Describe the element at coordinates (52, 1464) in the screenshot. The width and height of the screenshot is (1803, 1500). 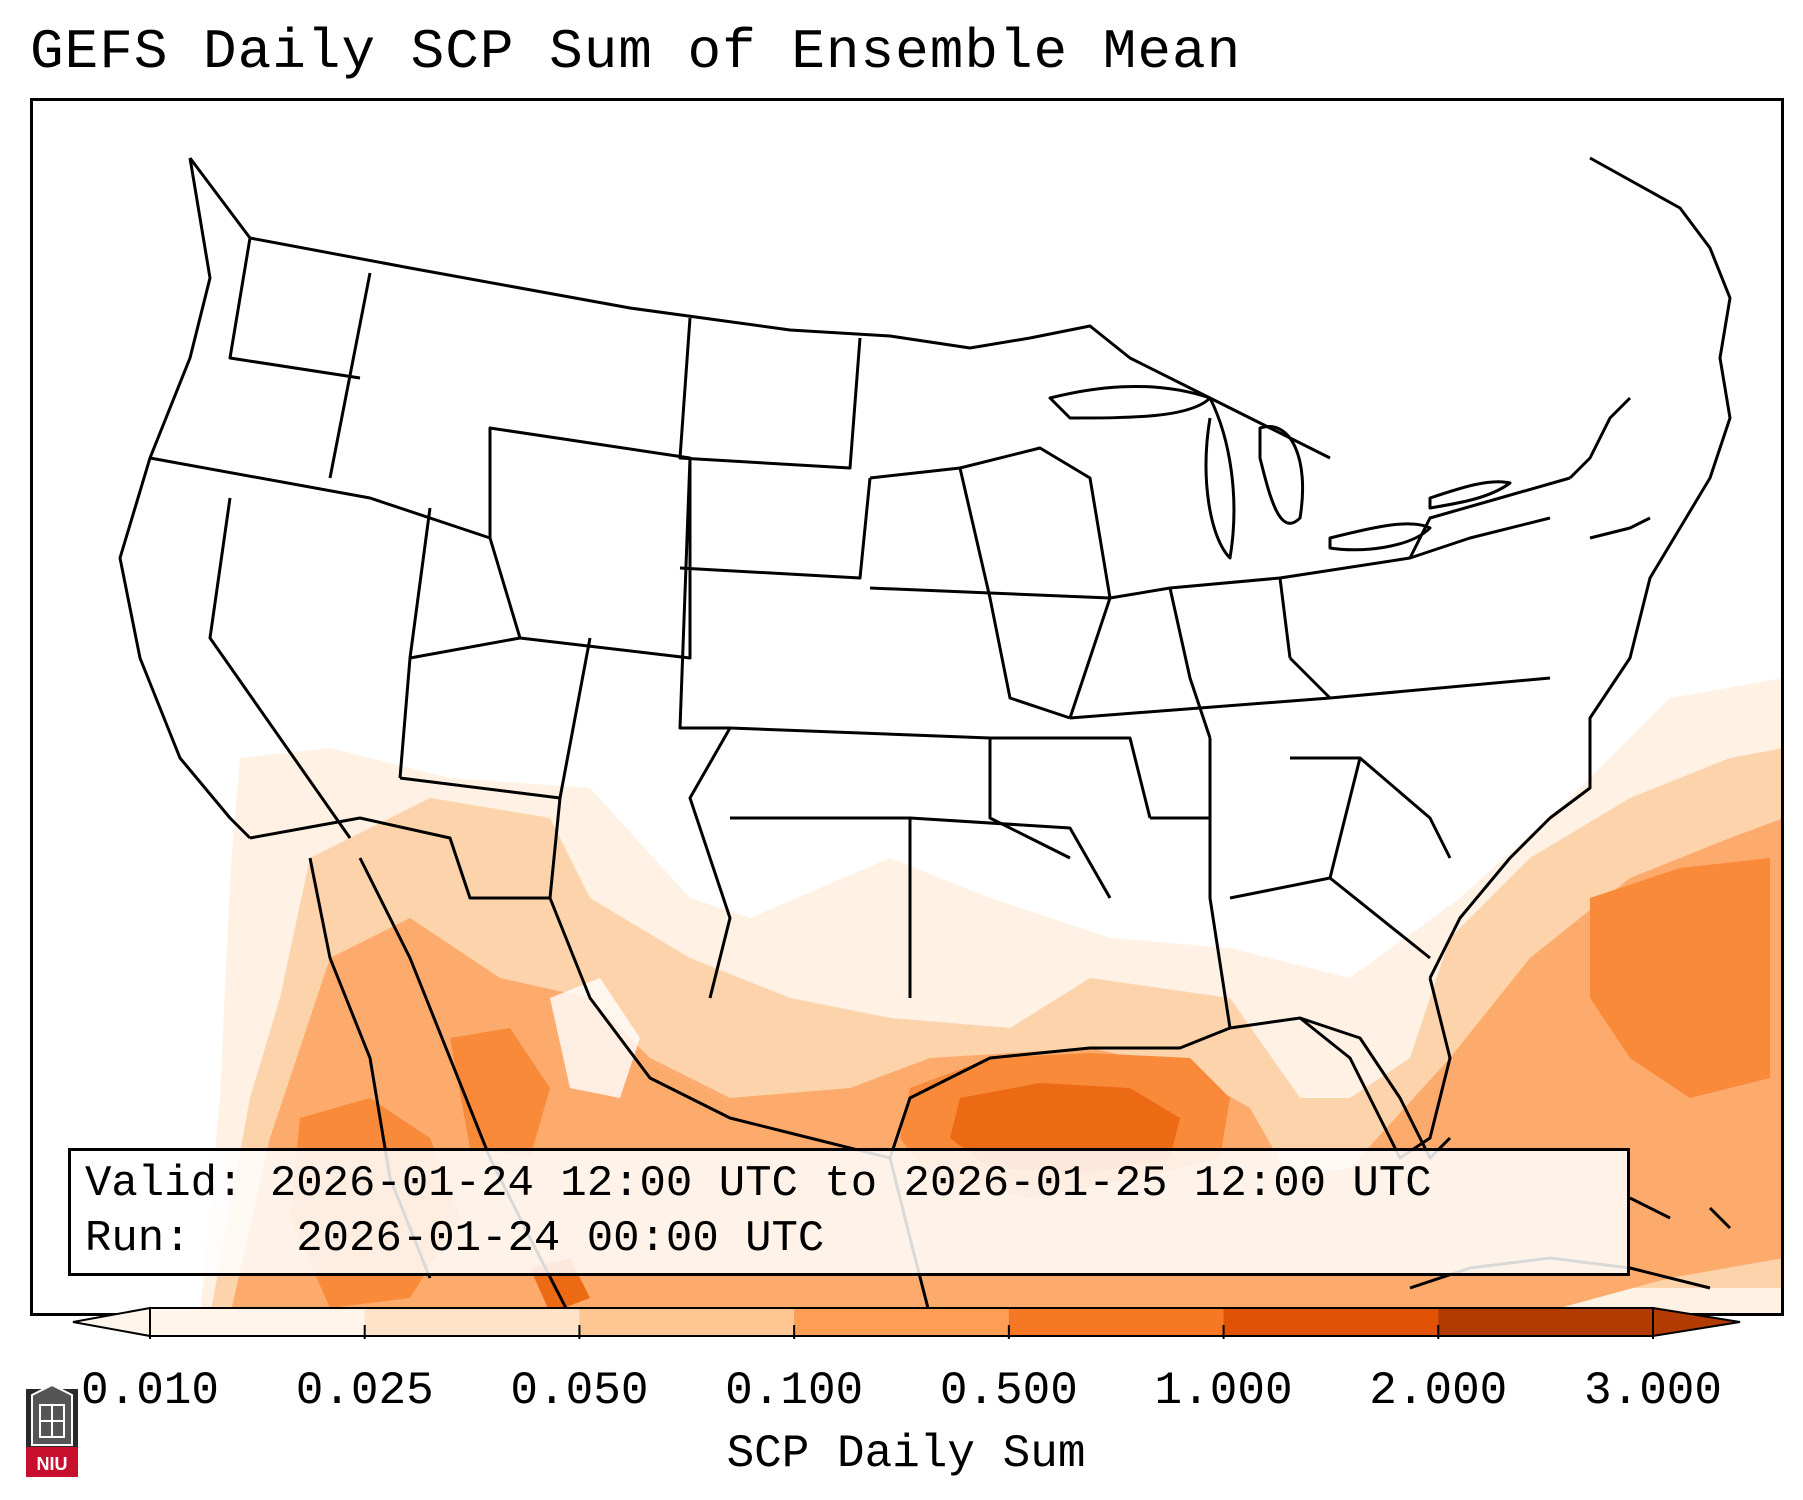
I see `logo-text: NIU` at that location.